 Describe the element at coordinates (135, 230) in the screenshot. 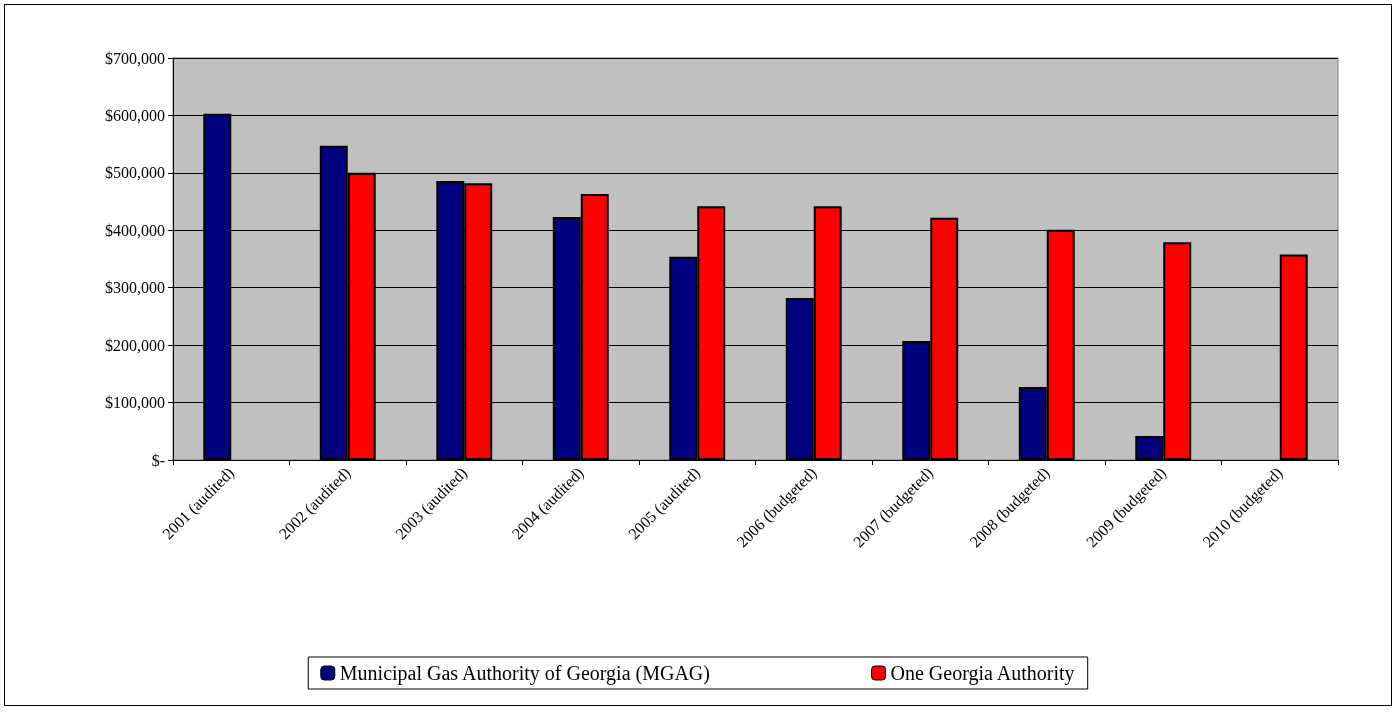

I see `y-tick-label: $400,000` at that location.